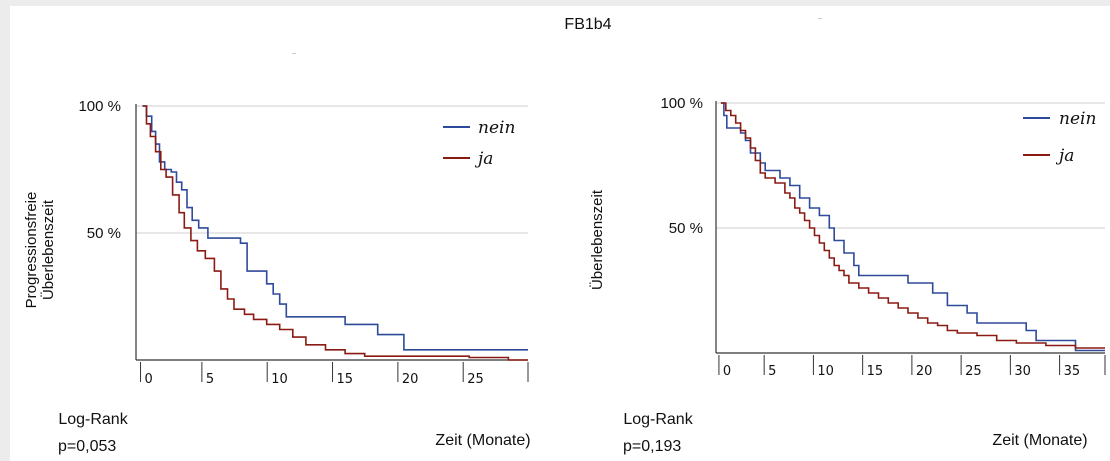 This screenshot has width=1110, height=461. I want to click on left-y-tick-label: 50 %, so click(104, 233).